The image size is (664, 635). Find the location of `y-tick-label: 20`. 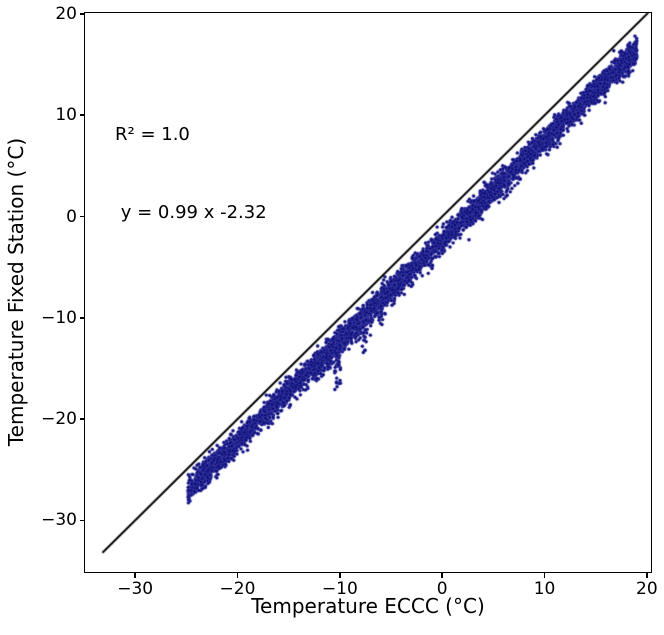

y-tick-label: 20 is located at coordinates (66, 14).